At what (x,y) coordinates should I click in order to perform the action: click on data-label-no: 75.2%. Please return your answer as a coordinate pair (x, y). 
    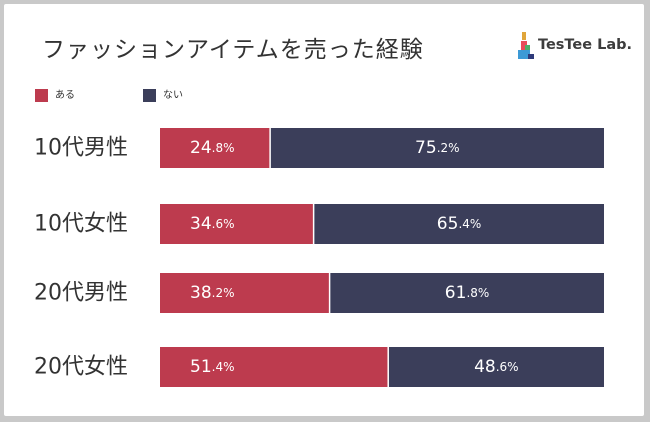
    Looking at the image, I should click on (437, 148).